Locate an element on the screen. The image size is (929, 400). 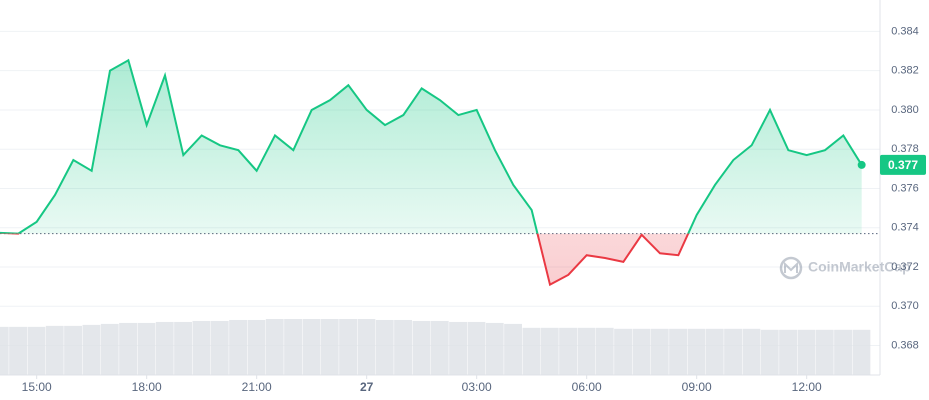
price-tag is located at coordinates (903, 164).